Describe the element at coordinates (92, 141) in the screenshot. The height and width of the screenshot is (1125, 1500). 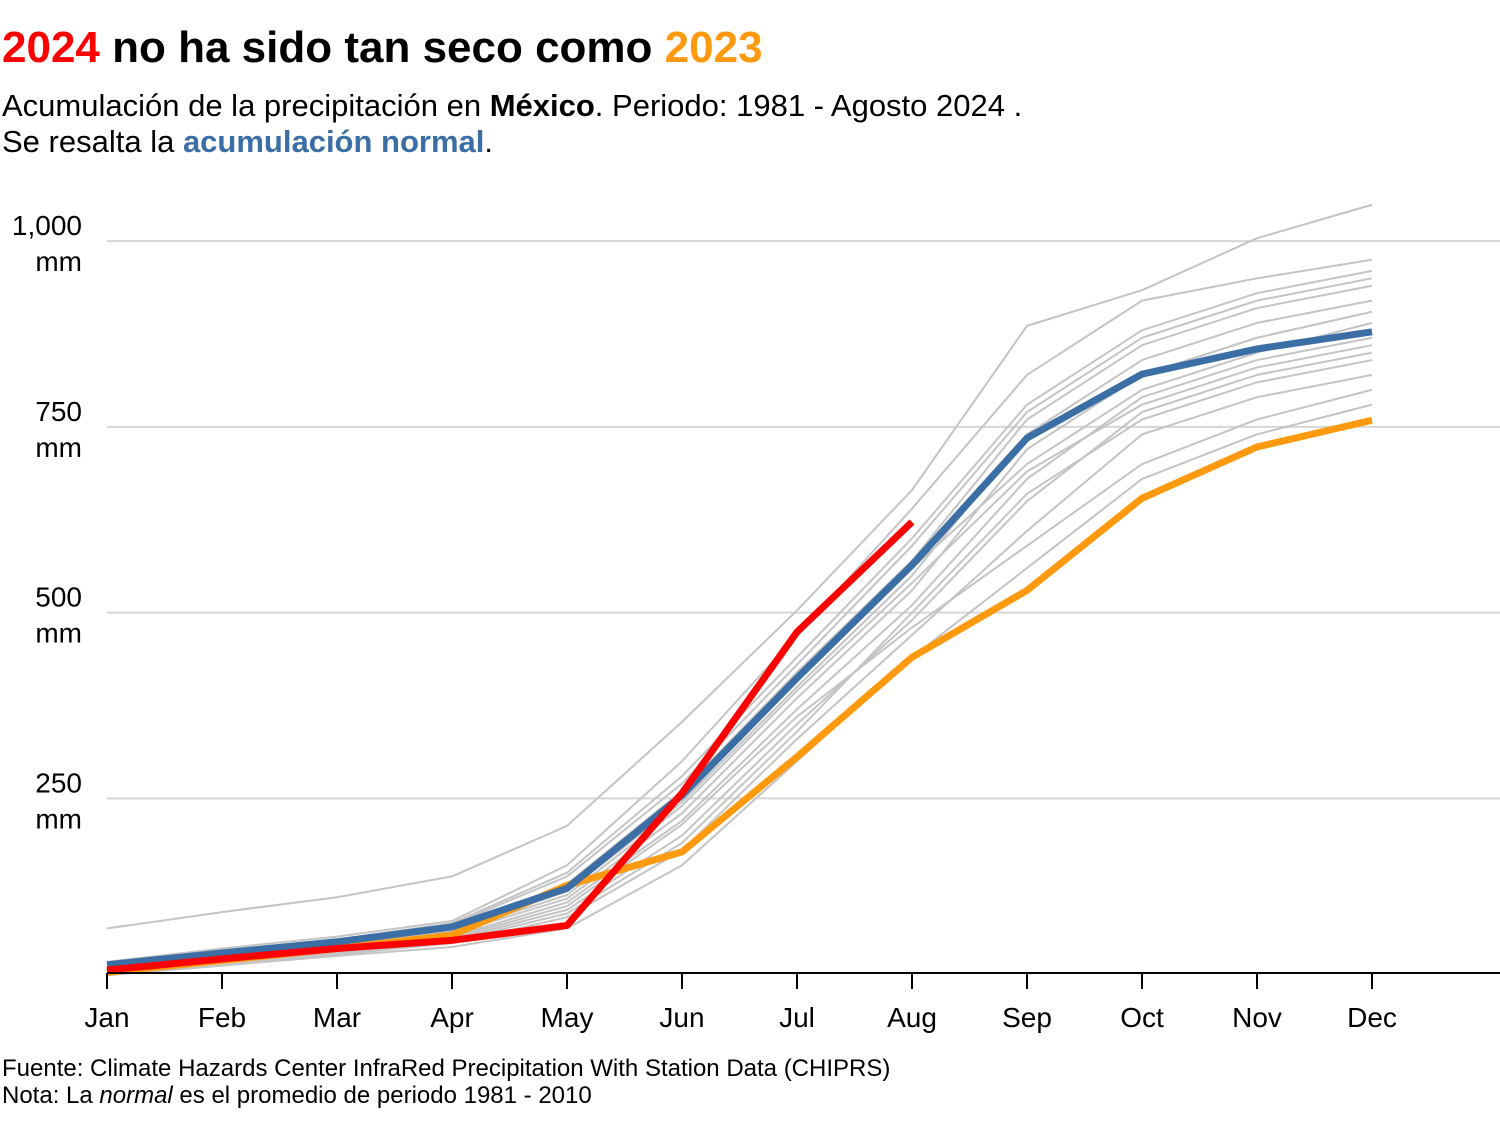
I see `subtitle-part: Se resalta la` at that location.